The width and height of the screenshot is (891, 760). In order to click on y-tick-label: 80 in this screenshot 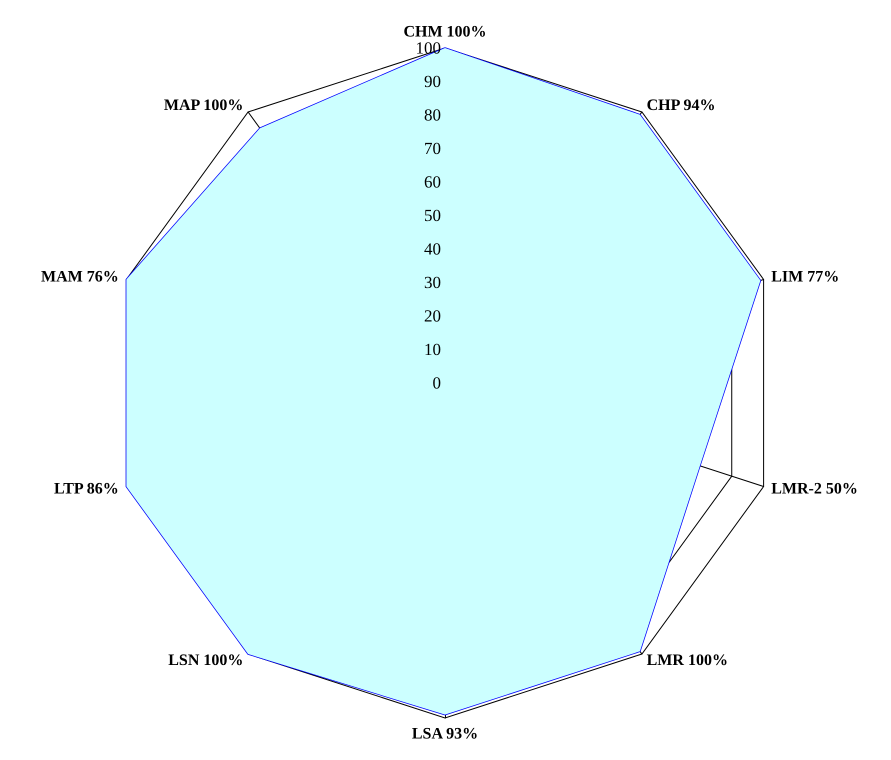, I will do `click(432, 115)`.